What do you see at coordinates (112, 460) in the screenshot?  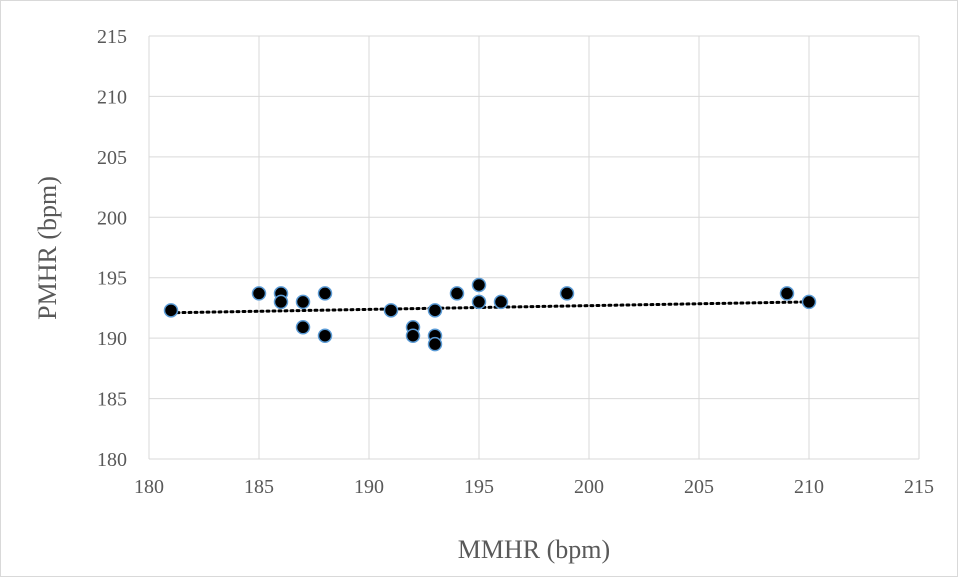 I see `y-tick-label: 180` at bounding box center [112, 460].